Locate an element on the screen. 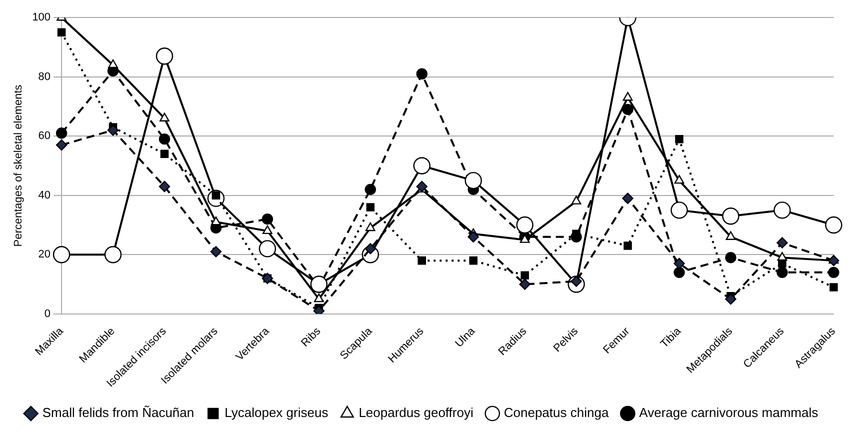  legend-label: Lycalopex griseus is located at coordinates (276, 412).